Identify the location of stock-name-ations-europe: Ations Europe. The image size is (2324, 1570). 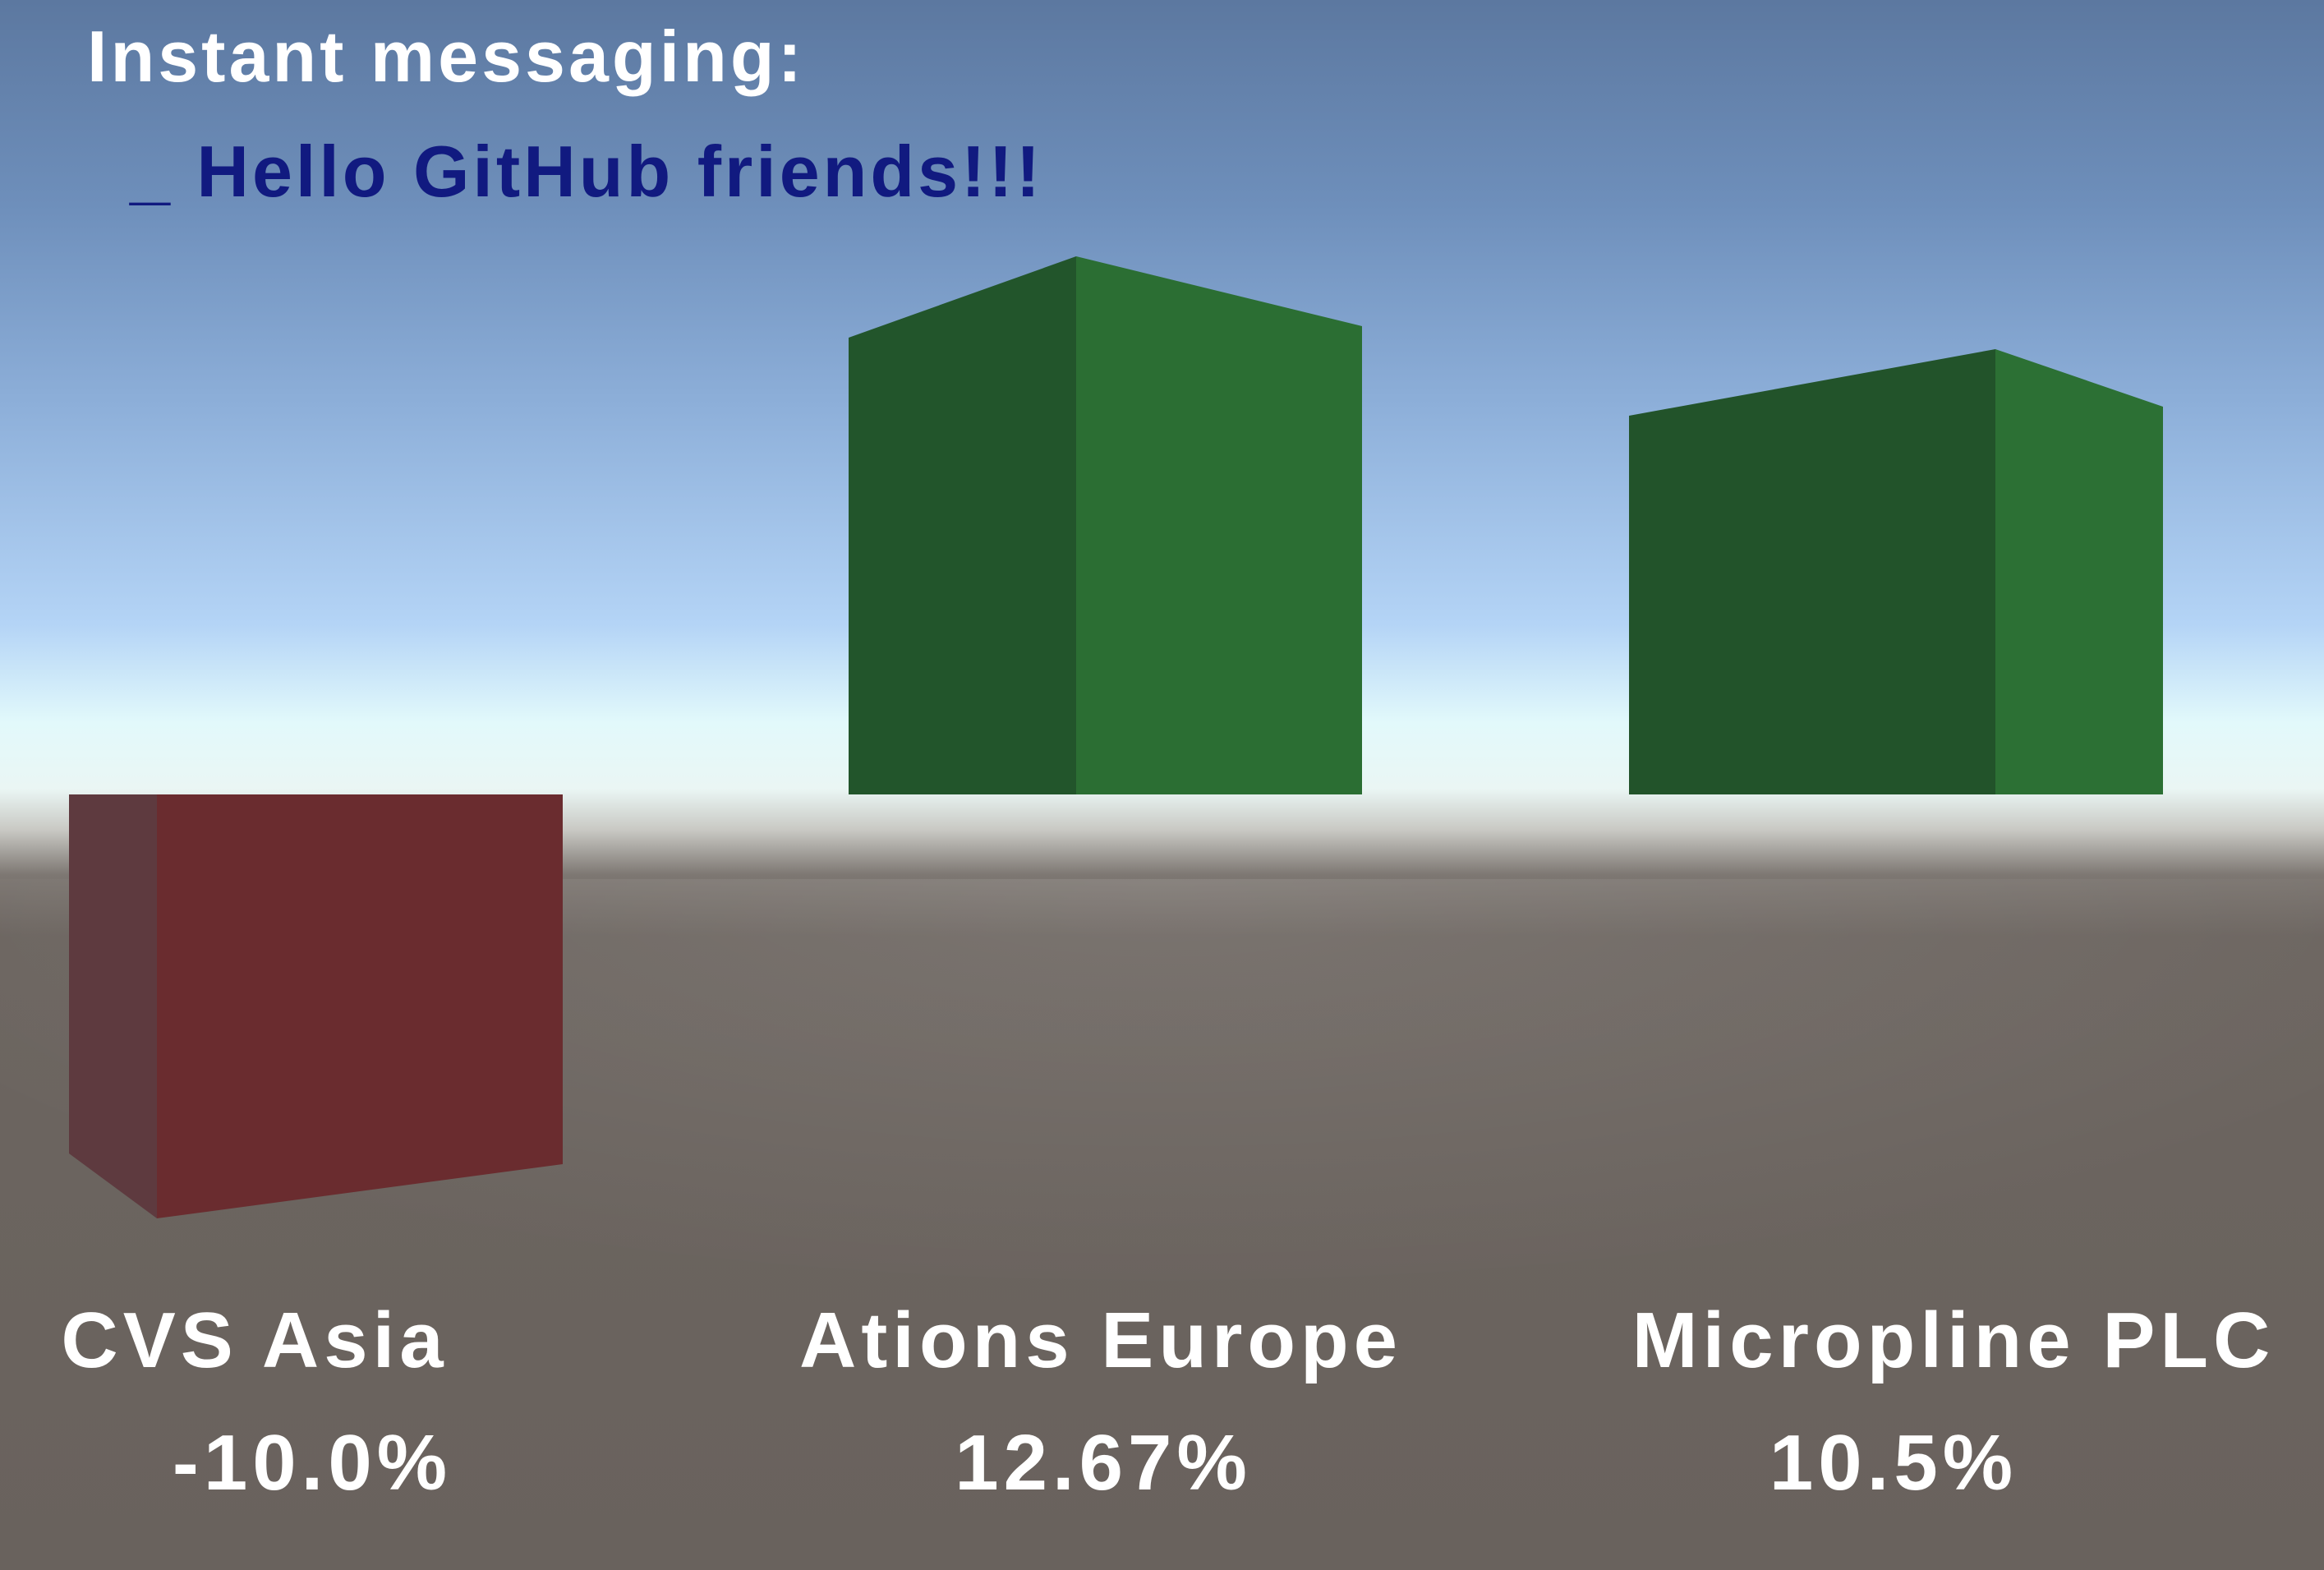
(1100, 1340).